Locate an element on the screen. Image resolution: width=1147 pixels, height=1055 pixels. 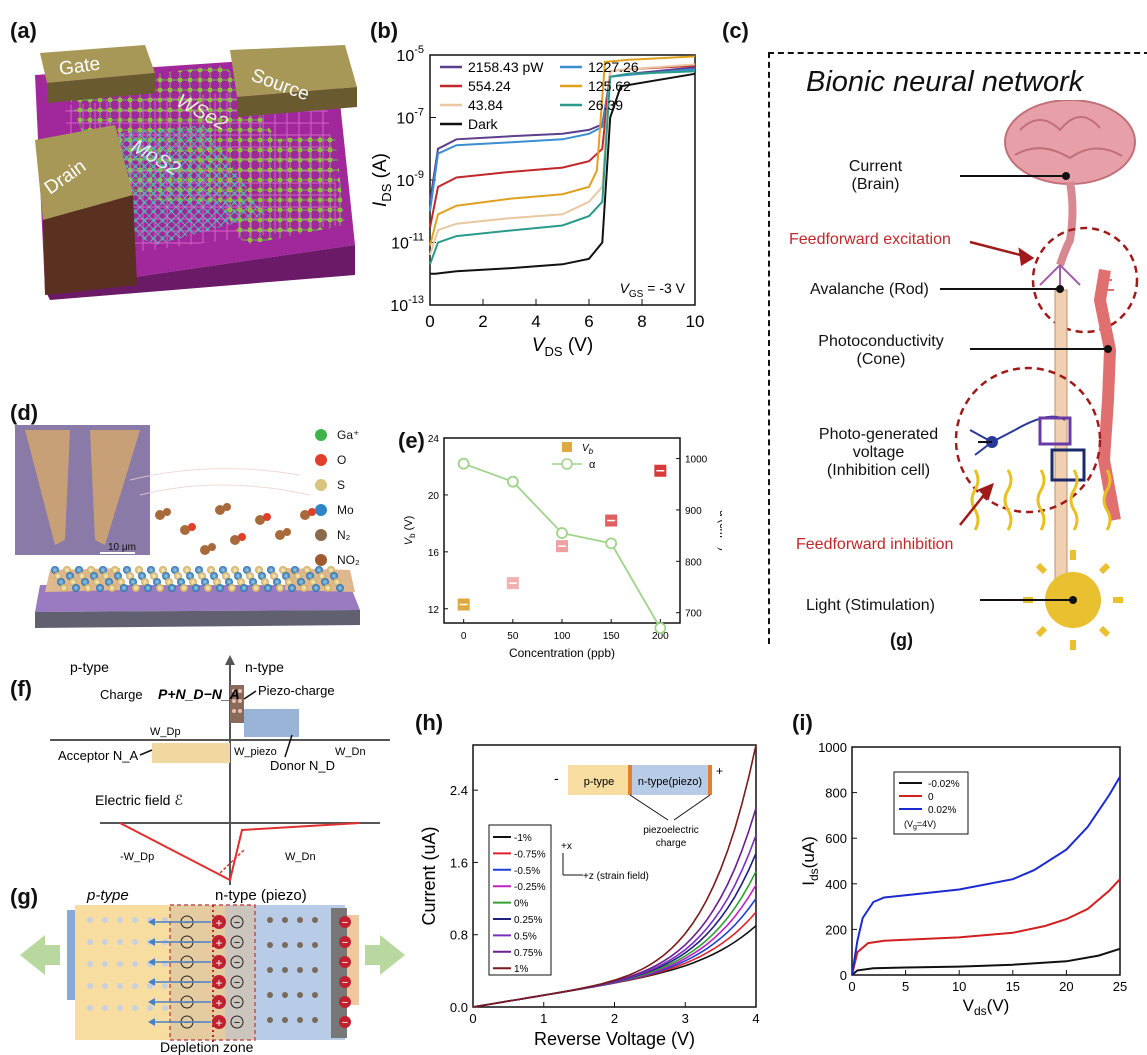
y-tick-label: 10⁻⁷ is located at coordinates (410, 117).